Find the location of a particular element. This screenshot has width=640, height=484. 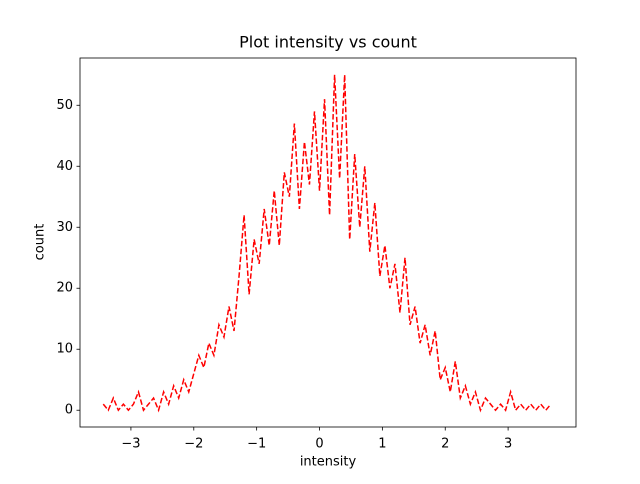

y-tick-label: 40 is located at coordinates (64, 166).